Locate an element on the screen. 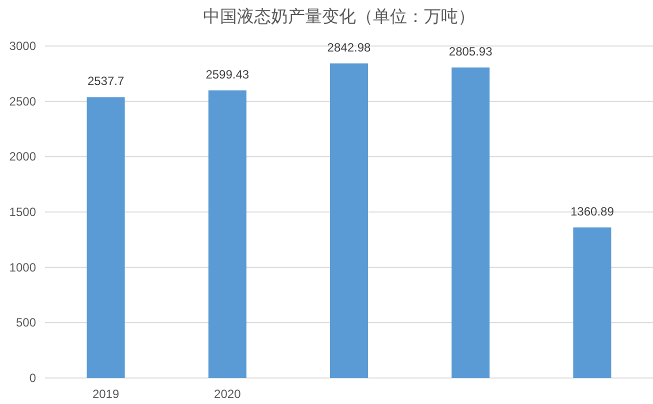 The height and width of the screenshot is (404, 653). y-tick-label: 500 is located at coordinates (26, 323).